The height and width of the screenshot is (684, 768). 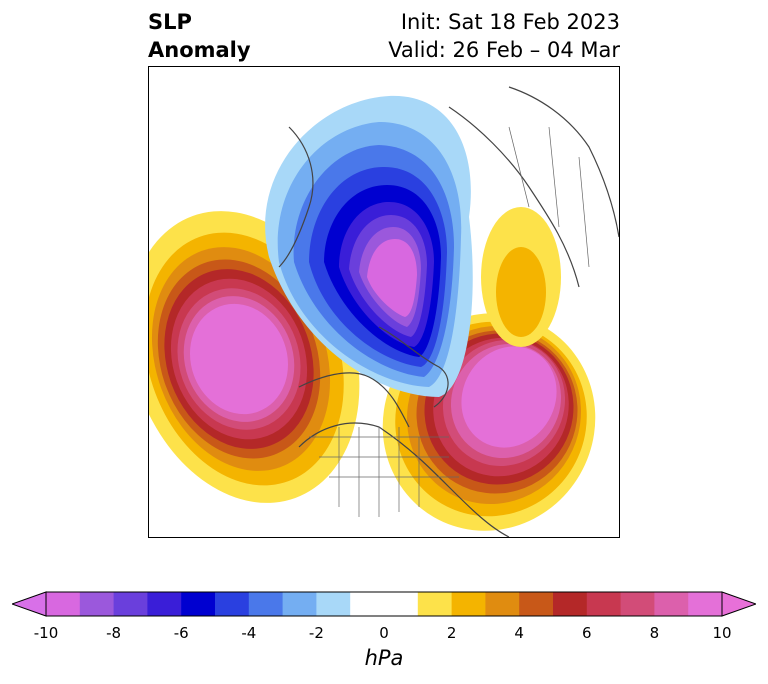 What do you see at coordinates (489, 422) in the screenshot?
I see `atlantic-high-anomaly` at bounding box center [489, 422].